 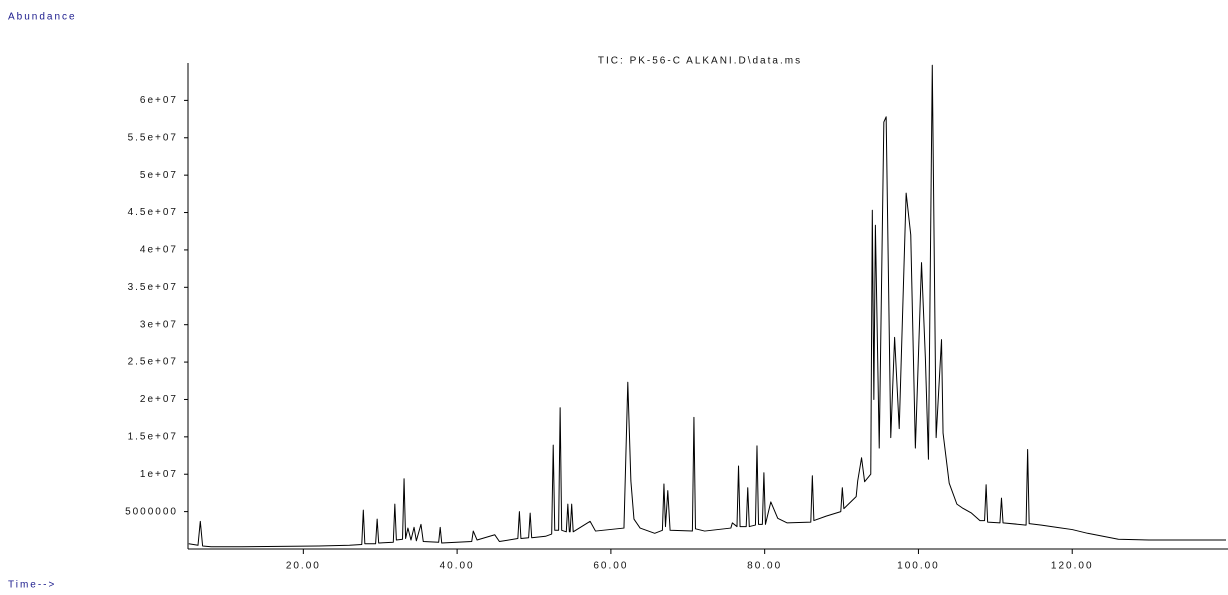 I want to click on y-tick-label: 1e+07, so click(x=159, y=474).